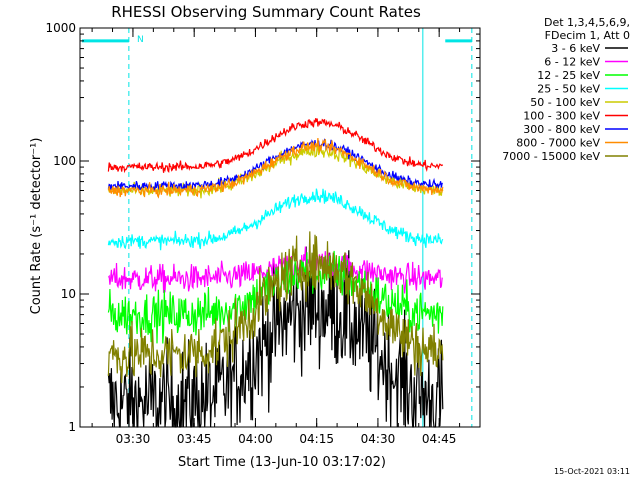 The width and height of the screenshot is (640, 480). Describe the element at coordinates (587, 22) in the screenshot. I see `legend-header-0: Det 1,3,4,5,6,9,` at that location.